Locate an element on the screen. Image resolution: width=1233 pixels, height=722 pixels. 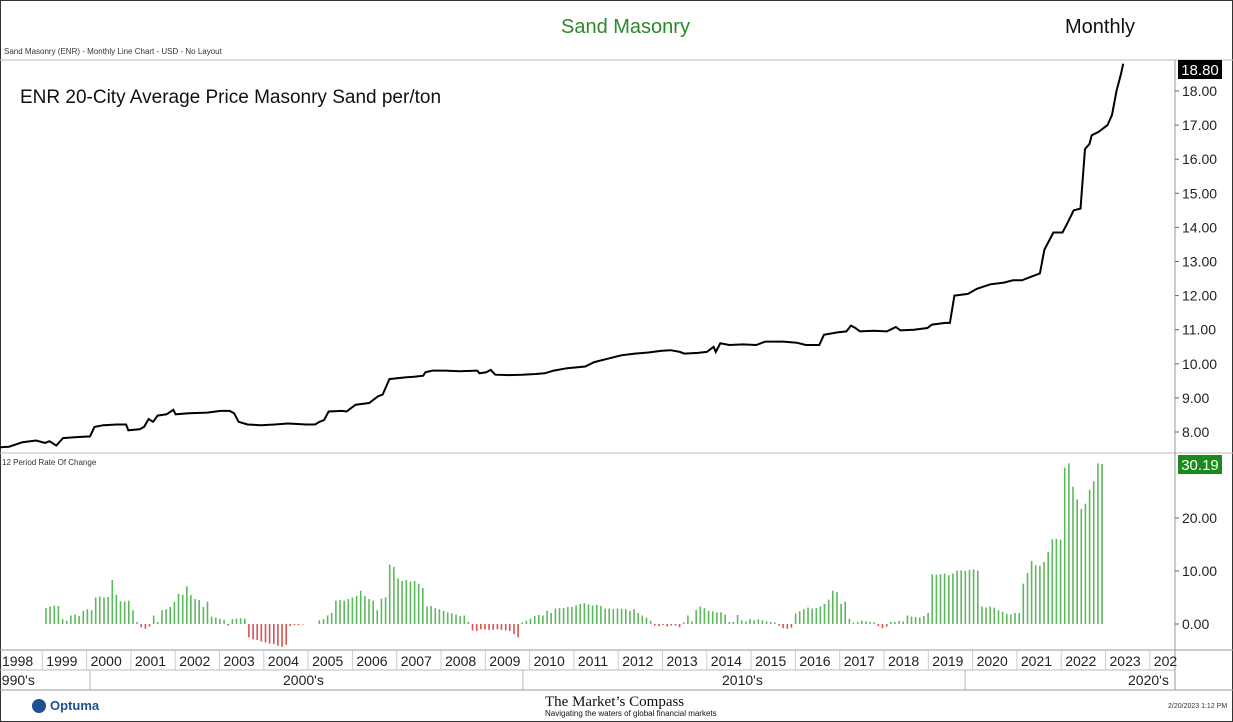
x-year-label: 2007 is located at coordinates (416, 661).